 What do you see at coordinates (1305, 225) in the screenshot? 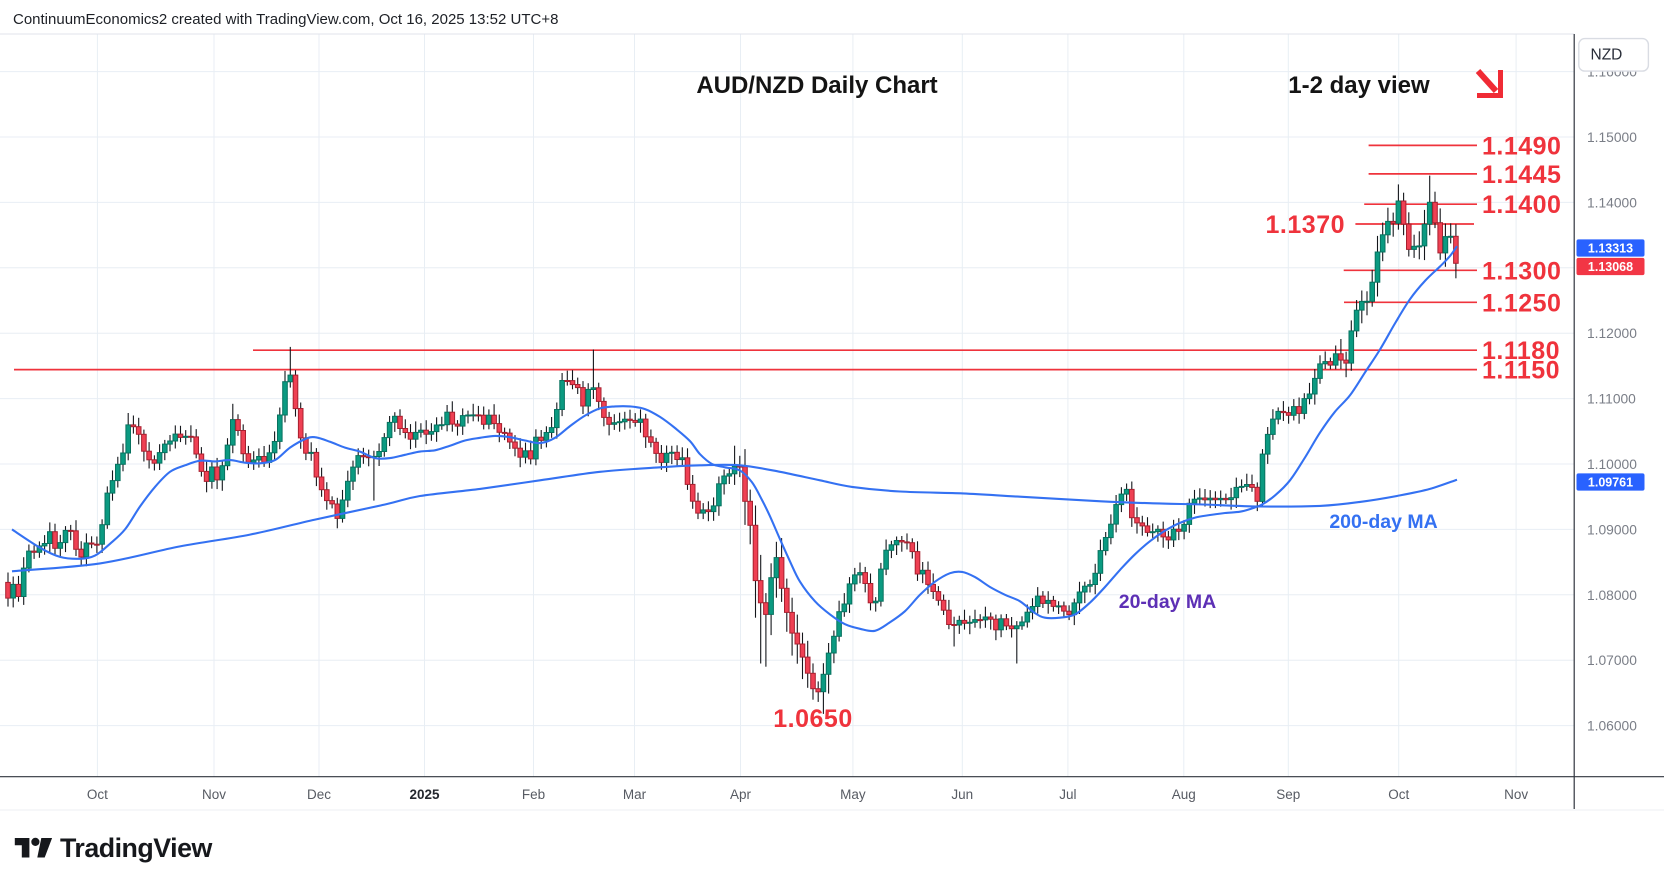
I see `svg-text: 1.1370` at bounding box center [1305, 225].